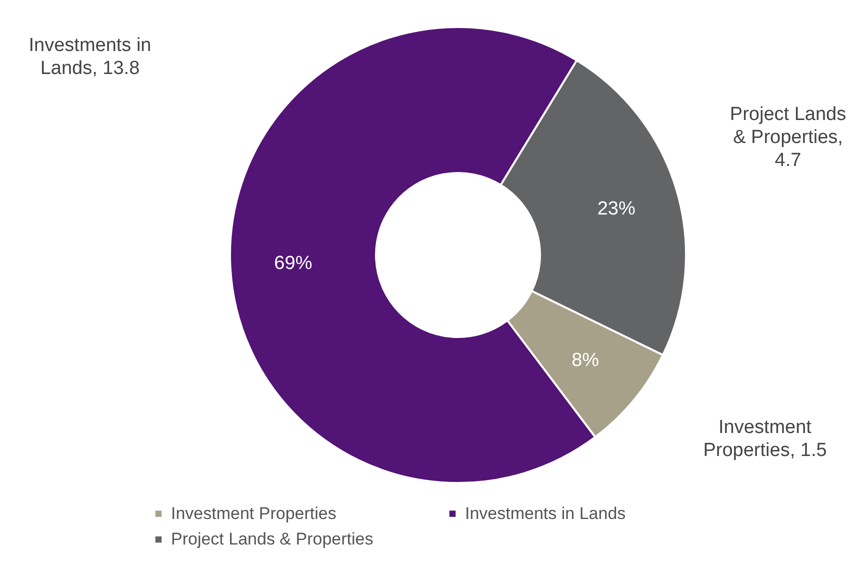 This screenshot has width=867, height=579. Describe the element at coordinates (616, 209) in the screenshot. I see `text: 23%` at that location.